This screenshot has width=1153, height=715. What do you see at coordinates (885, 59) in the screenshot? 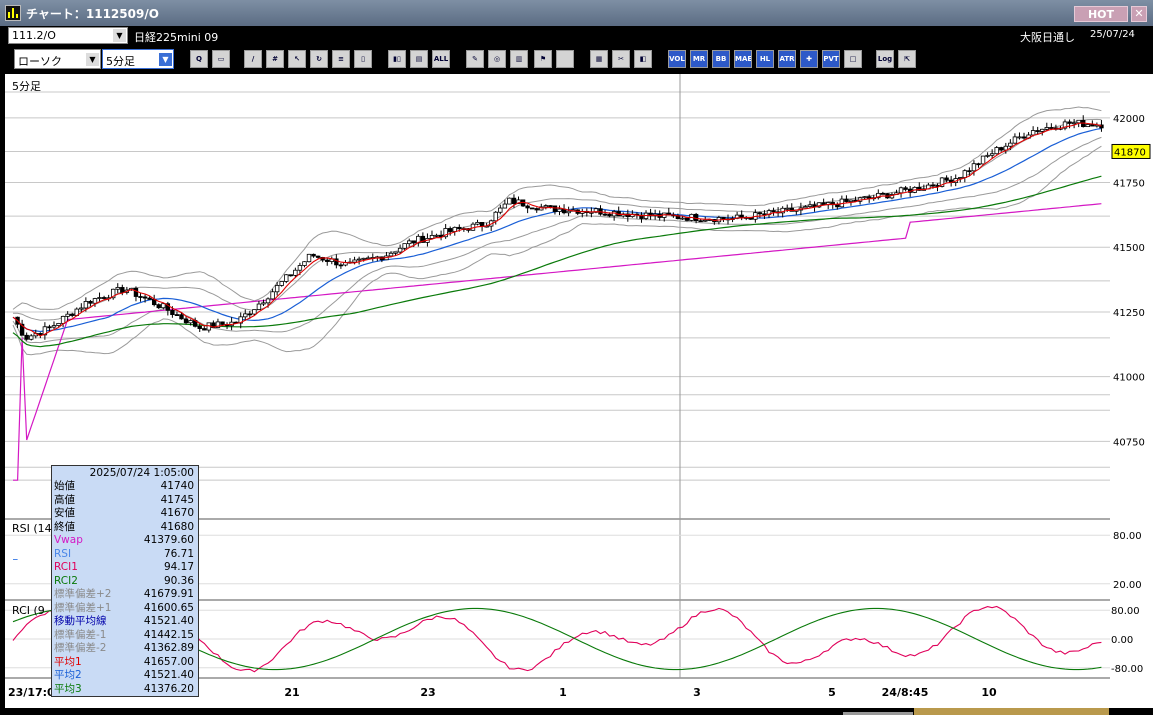
I see `log-button: Log` at bounding box center [885, 59].